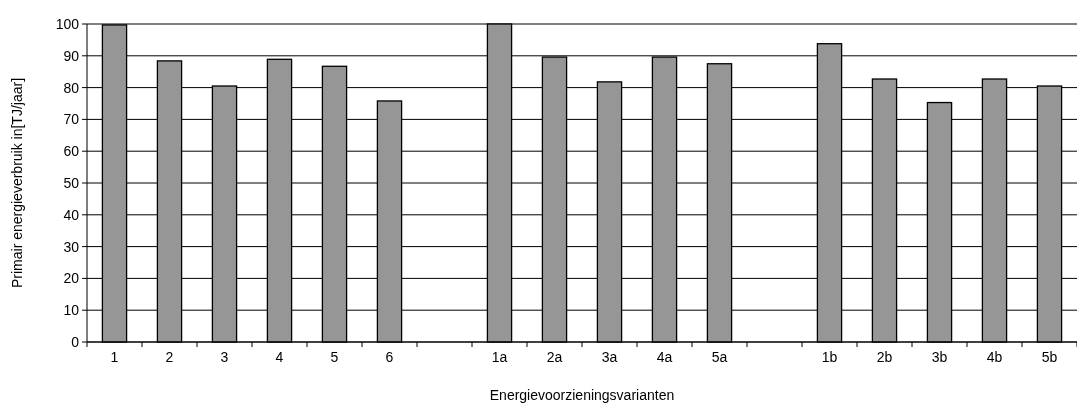  What do you see at coordinates (389, 357) in the screenshot?
I see `x-tick-label: 6` at bounding box center [389, 357].